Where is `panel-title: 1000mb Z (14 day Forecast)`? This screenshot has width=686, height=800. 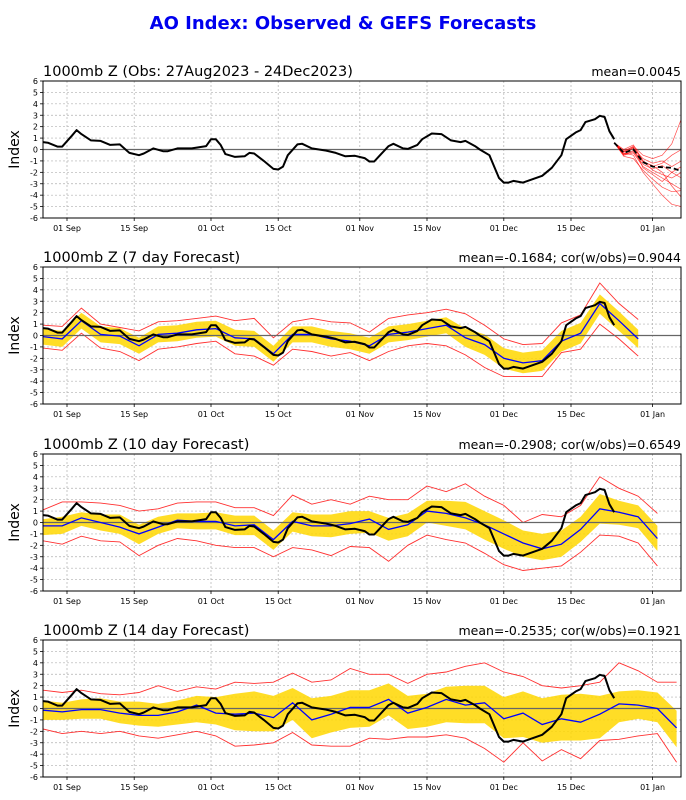 panel-title: 1000mb Z (14 day Forecast) is located at coordinates (146, 631).